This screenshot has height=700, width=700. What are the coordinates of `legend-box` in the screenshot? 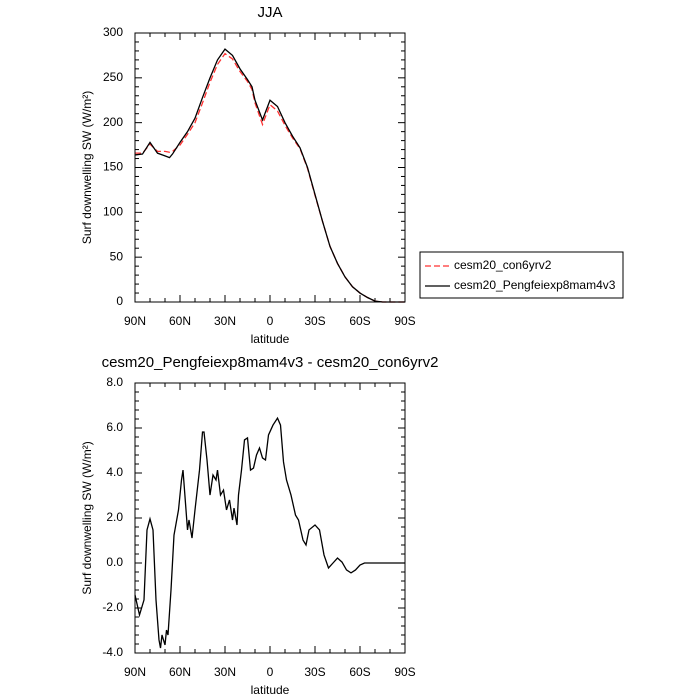 It's located at (521, 275).